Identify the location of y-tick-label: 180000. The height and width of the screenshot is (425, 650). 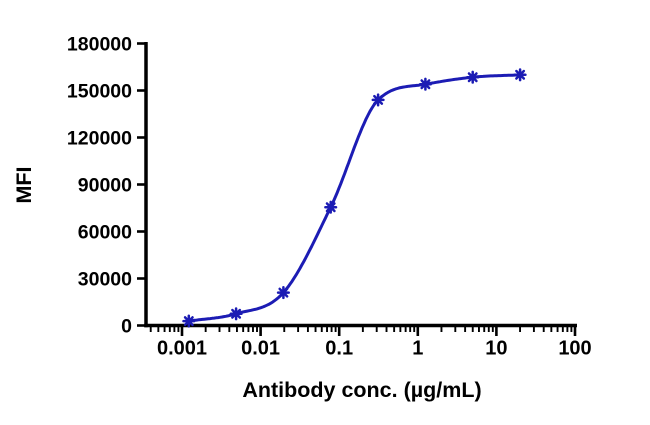
(99, 45).